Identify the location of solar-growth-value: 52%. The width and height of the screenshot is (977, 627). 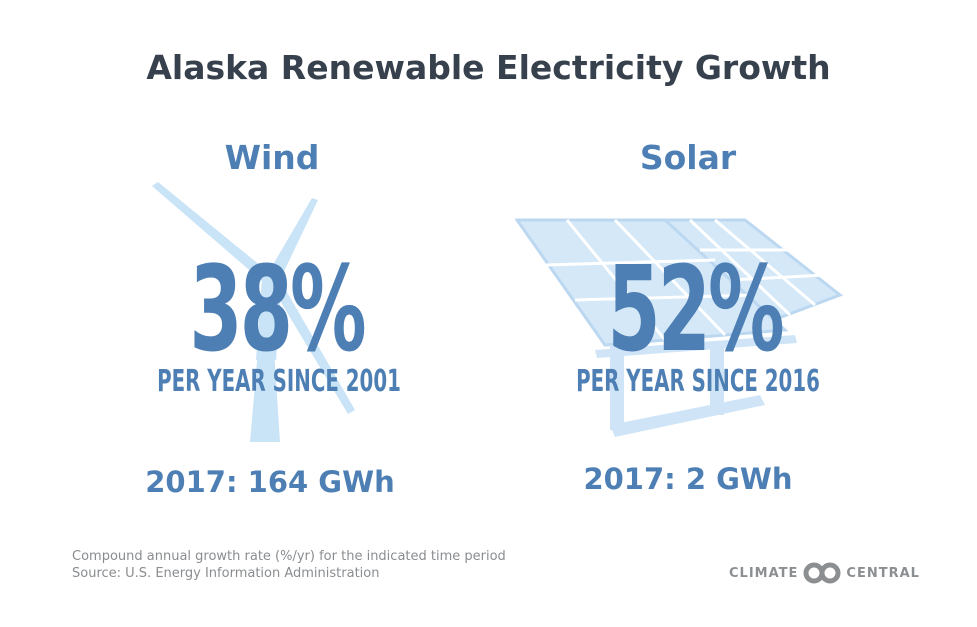
(695, 309).